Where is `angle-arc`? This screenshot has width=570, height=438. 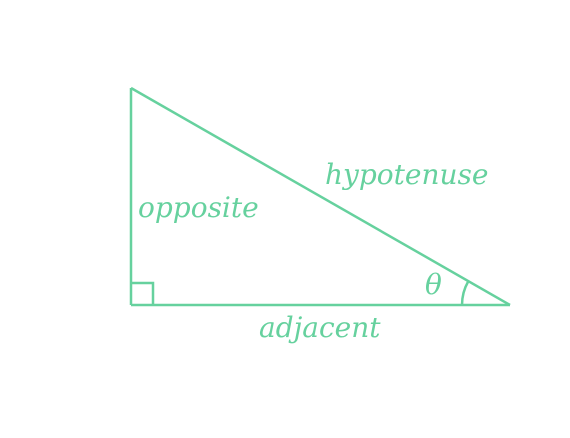
angle-arc is located at coordinates (465, 293).